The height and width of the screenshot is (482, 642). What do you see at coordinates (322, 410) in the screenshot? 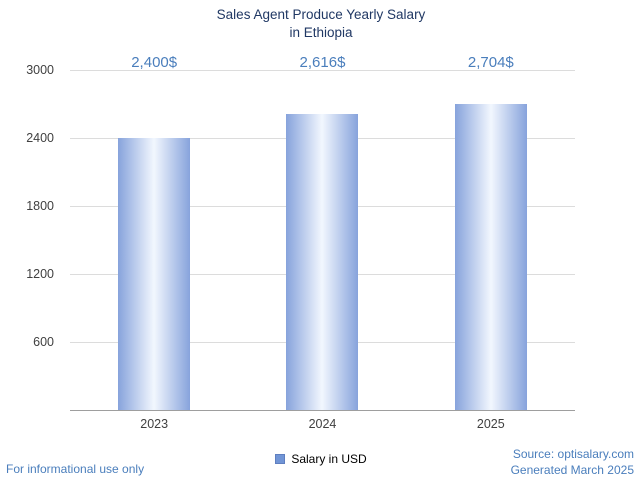
I see `x-axis-line` at bounding box center [322, 410].